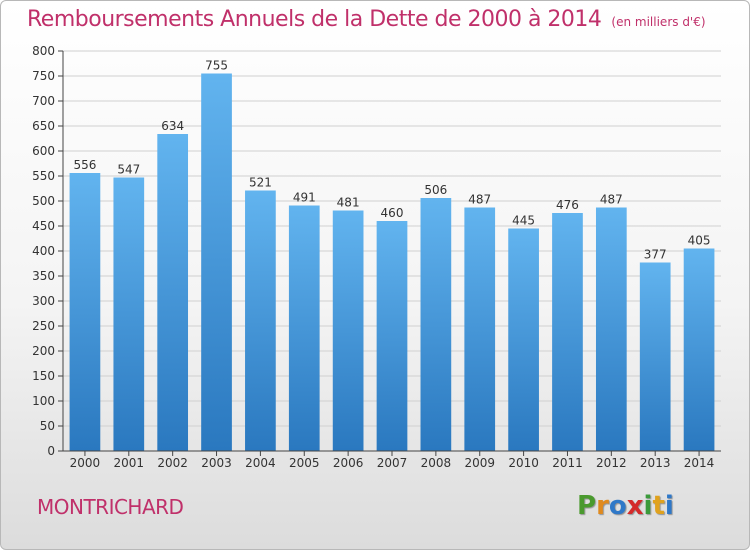 This screenshot has width=750, height=550. What do you see at coordinates (43, 326) in the screenshot?
I see `y-tick-label: 250` at bounding box center [43, 326].